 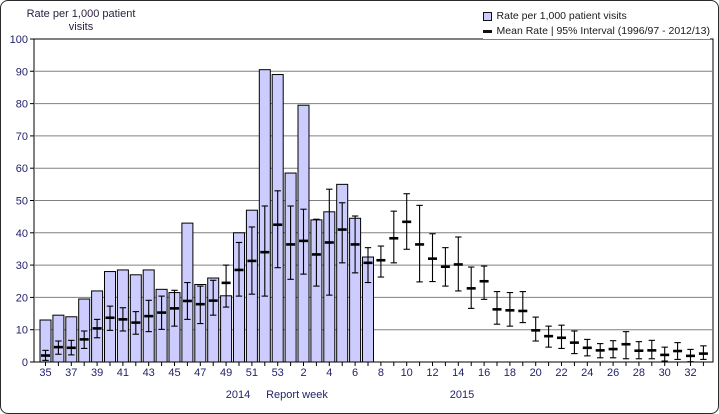 What do you see at coordinates (22, 331) in the screenshot?
I see `y-tick-label: 10` at bounding box center [22, 331].